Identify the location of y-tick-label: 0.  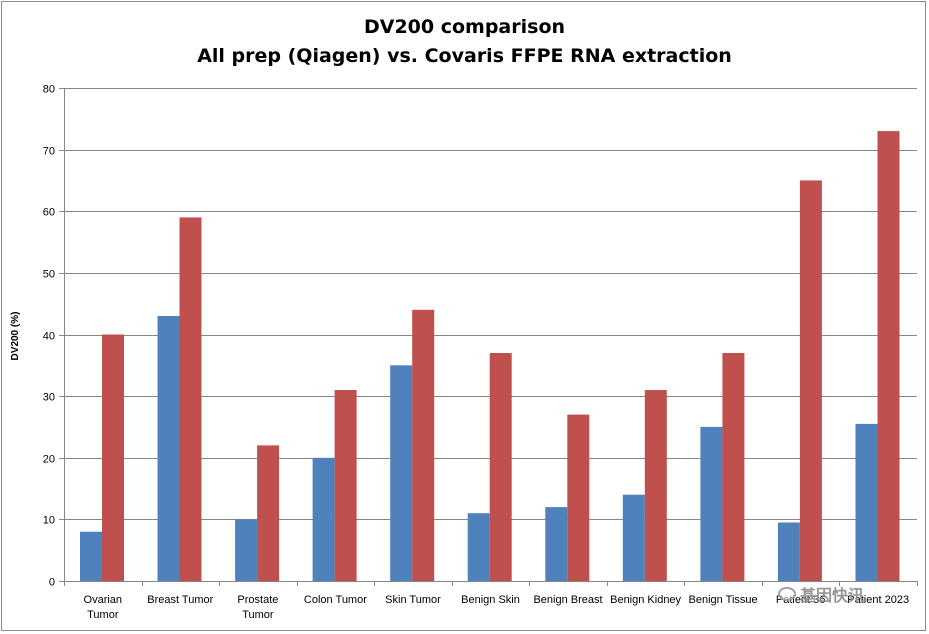
(52, 583).